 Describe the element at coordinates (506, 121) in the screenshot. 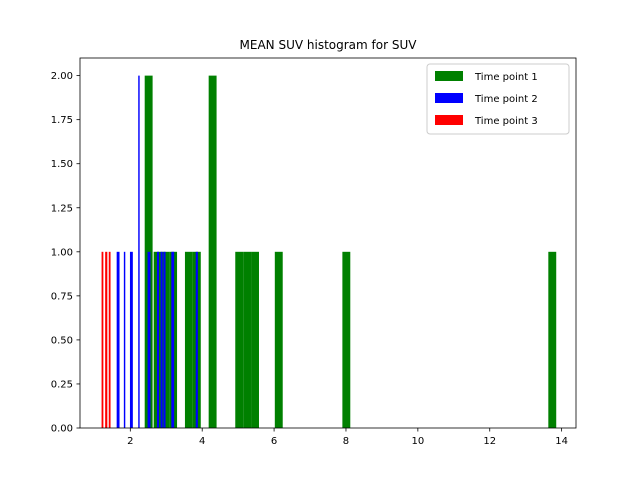

I see `legend-label-3: Time point 3` at that location.